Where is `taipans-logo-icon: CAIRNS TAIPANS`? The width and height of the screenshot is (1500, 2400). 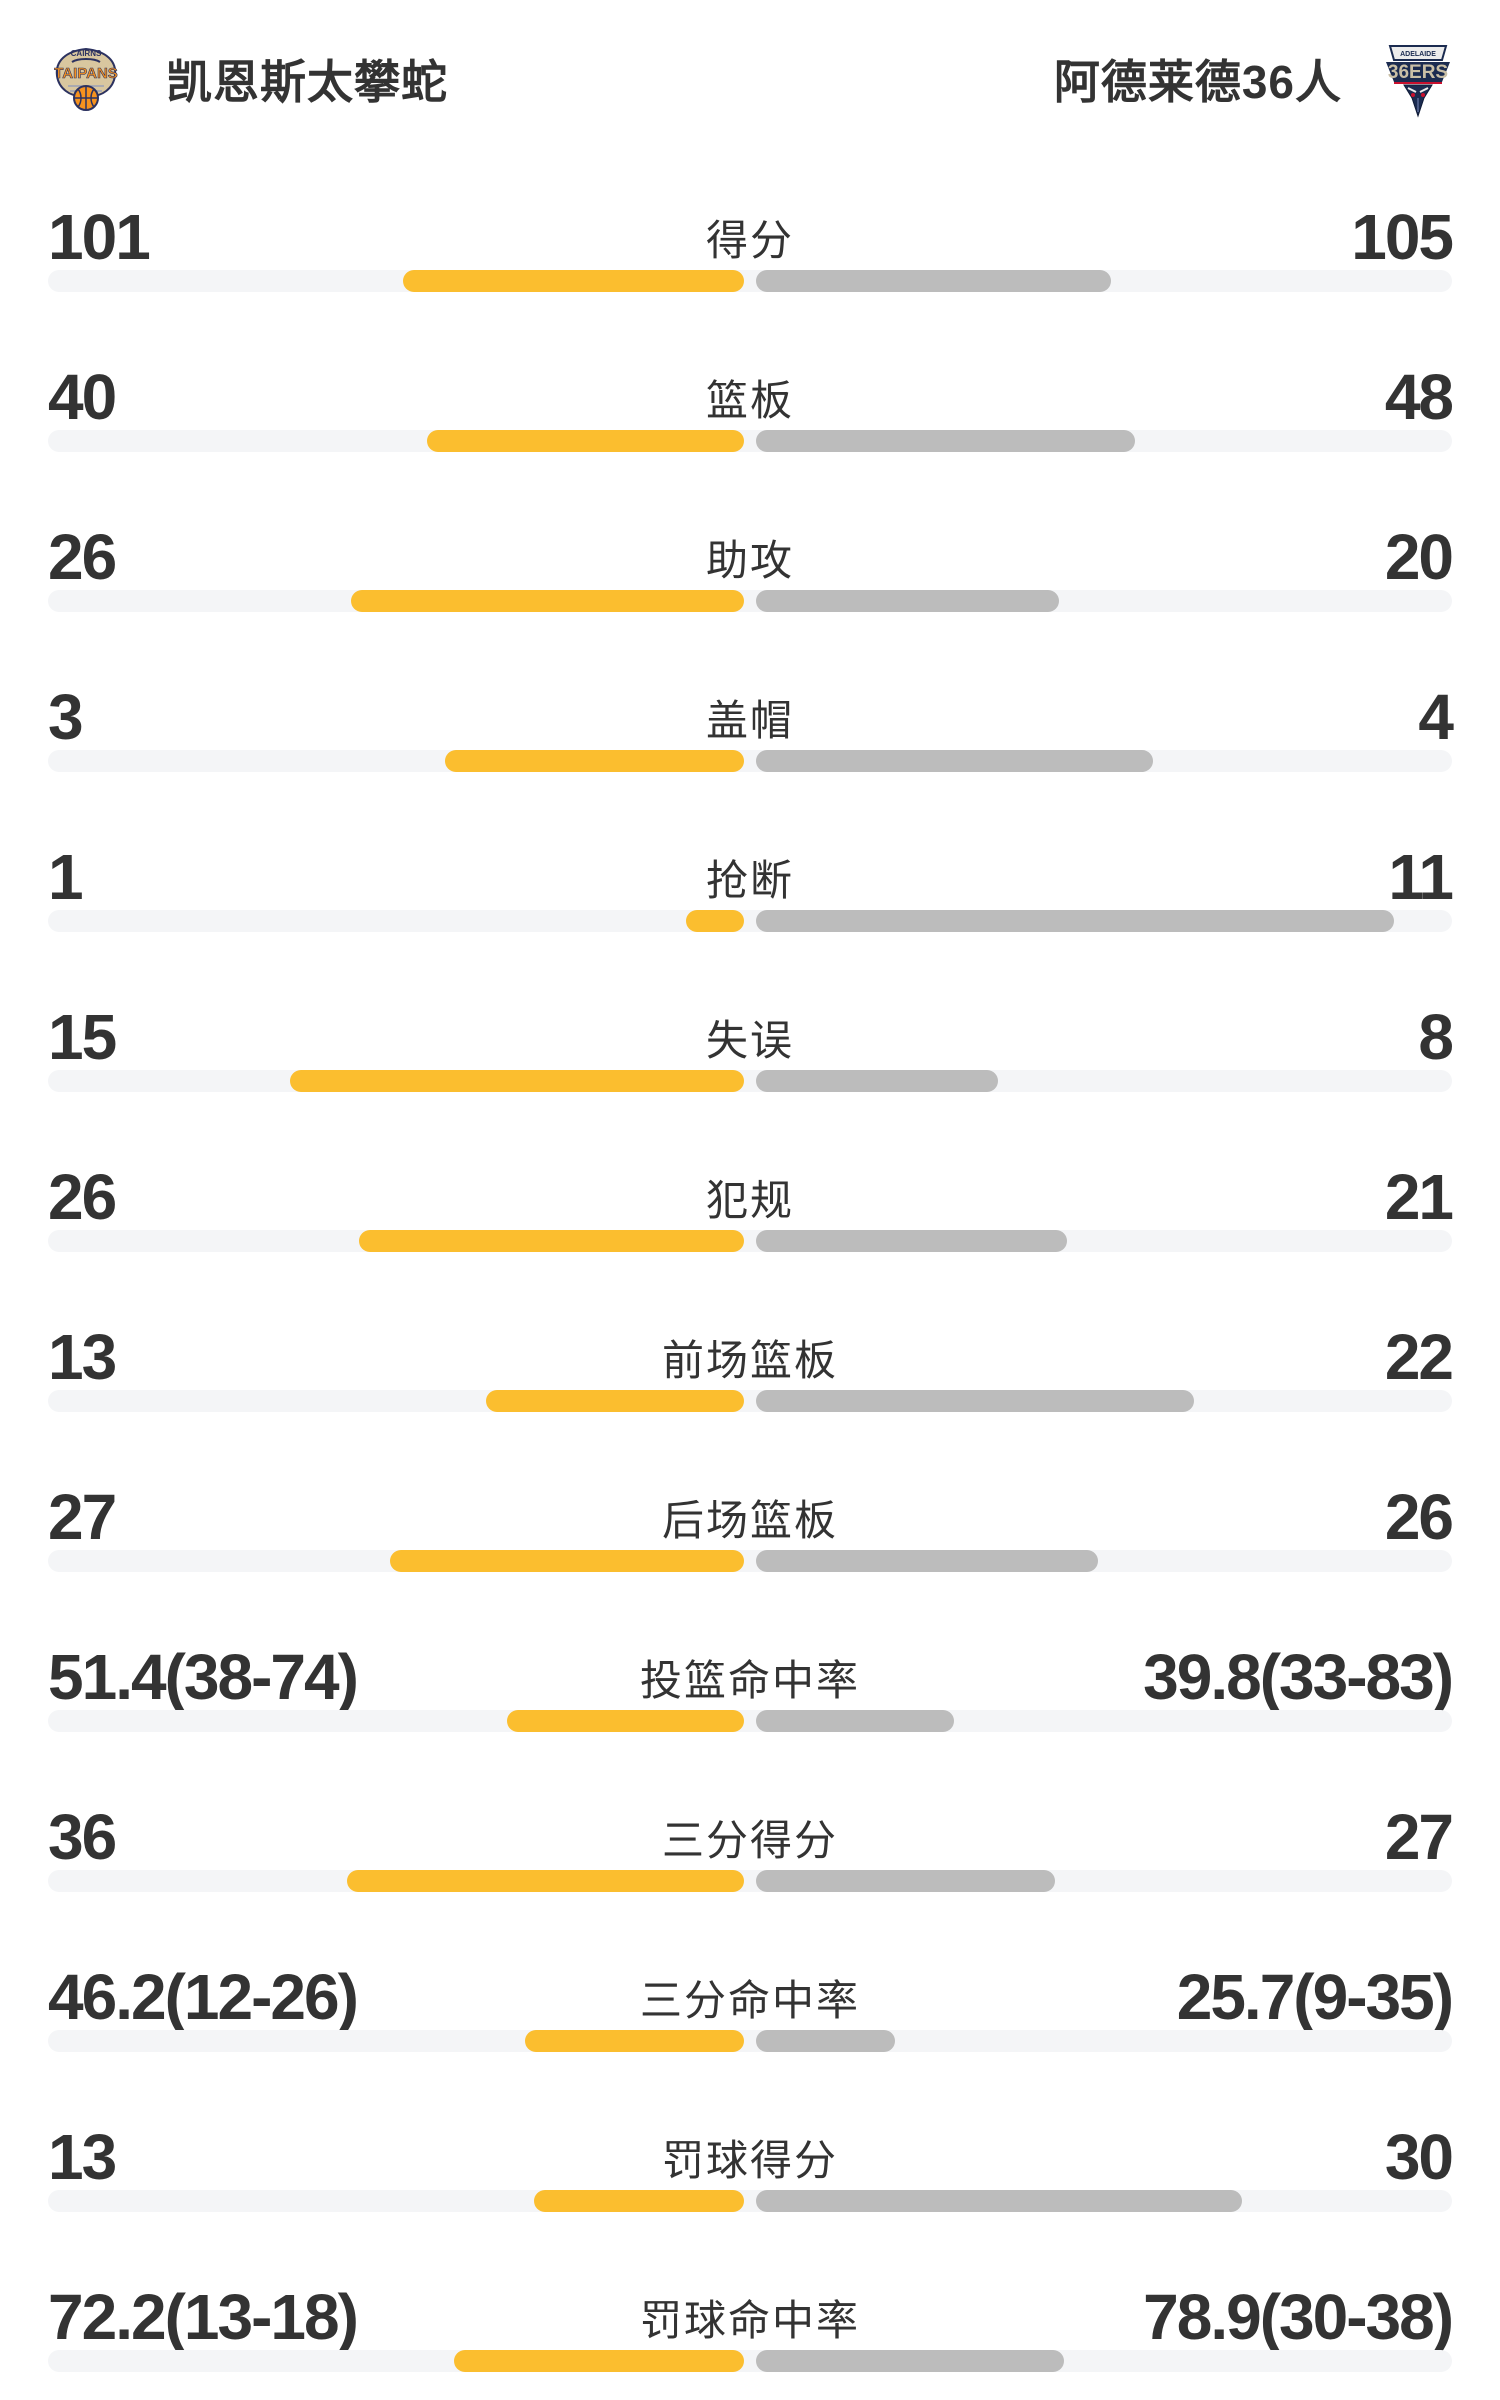
taipans-logo-icon: CAIRNS TAIPANS is located at coordinates (86, 79).